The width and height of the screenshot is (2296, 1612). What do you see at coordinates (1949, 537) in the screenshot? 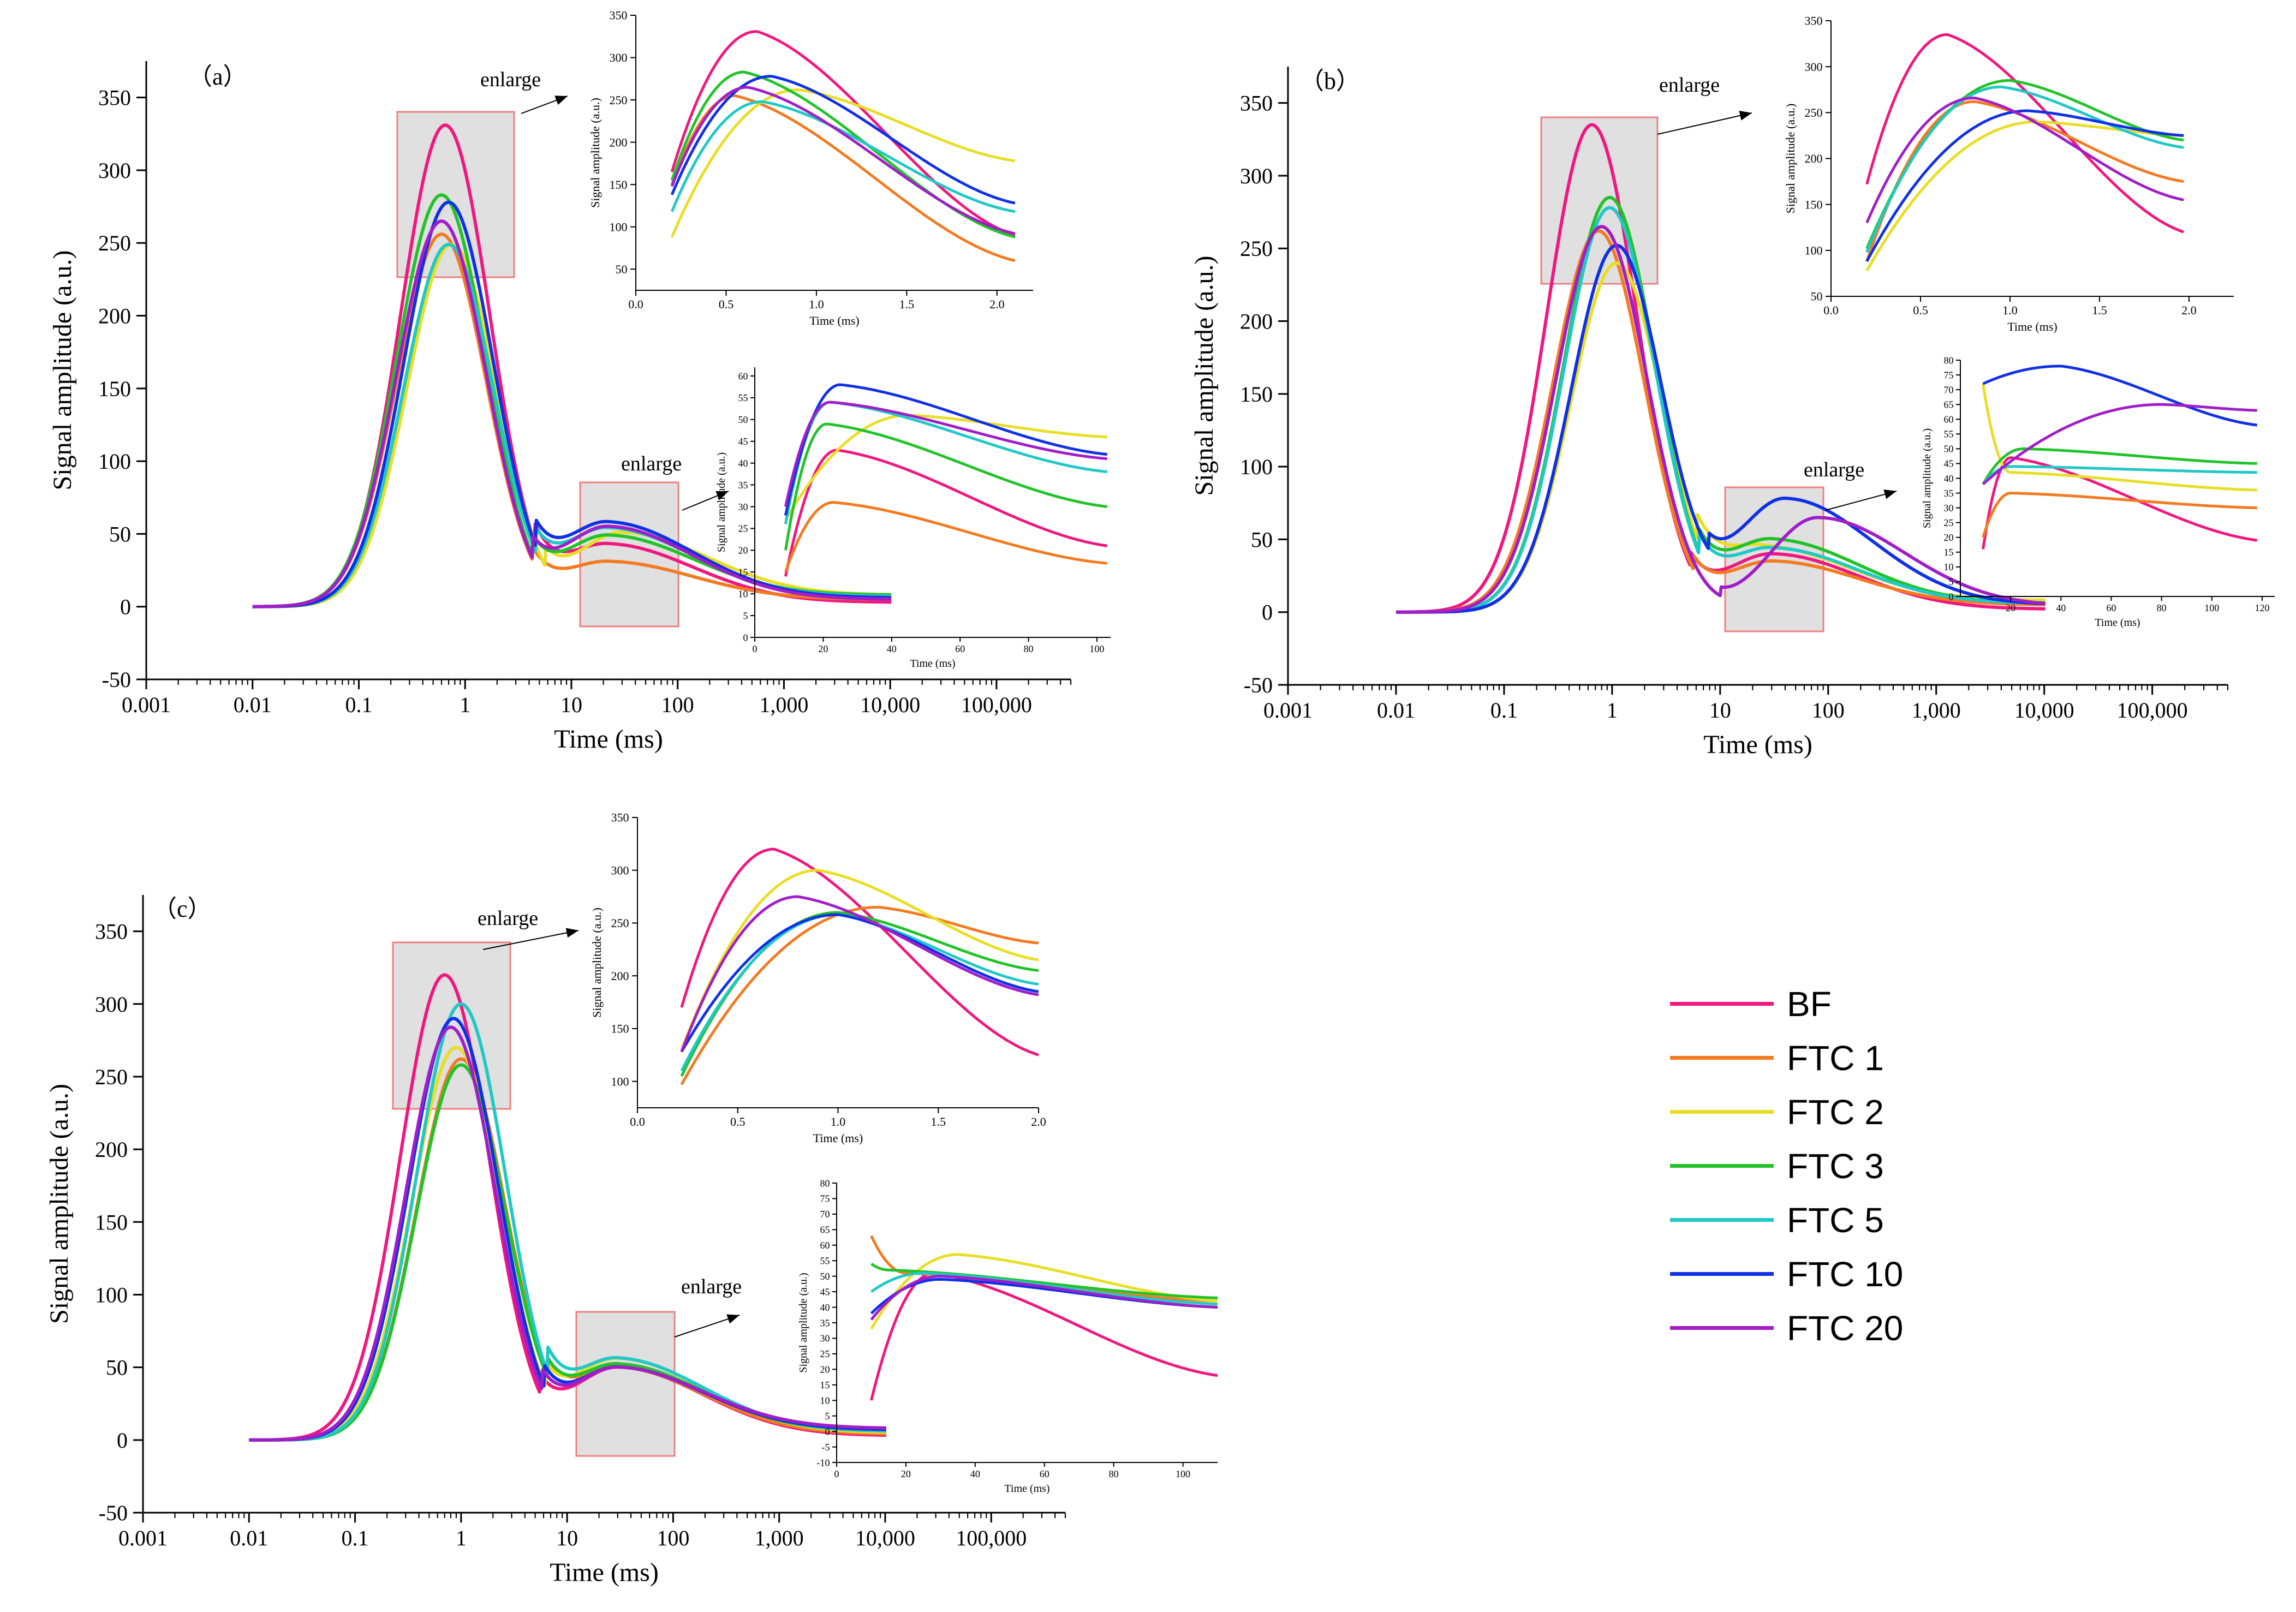
I see `y-tick-label: 20` at bounding box center [1949, 537].